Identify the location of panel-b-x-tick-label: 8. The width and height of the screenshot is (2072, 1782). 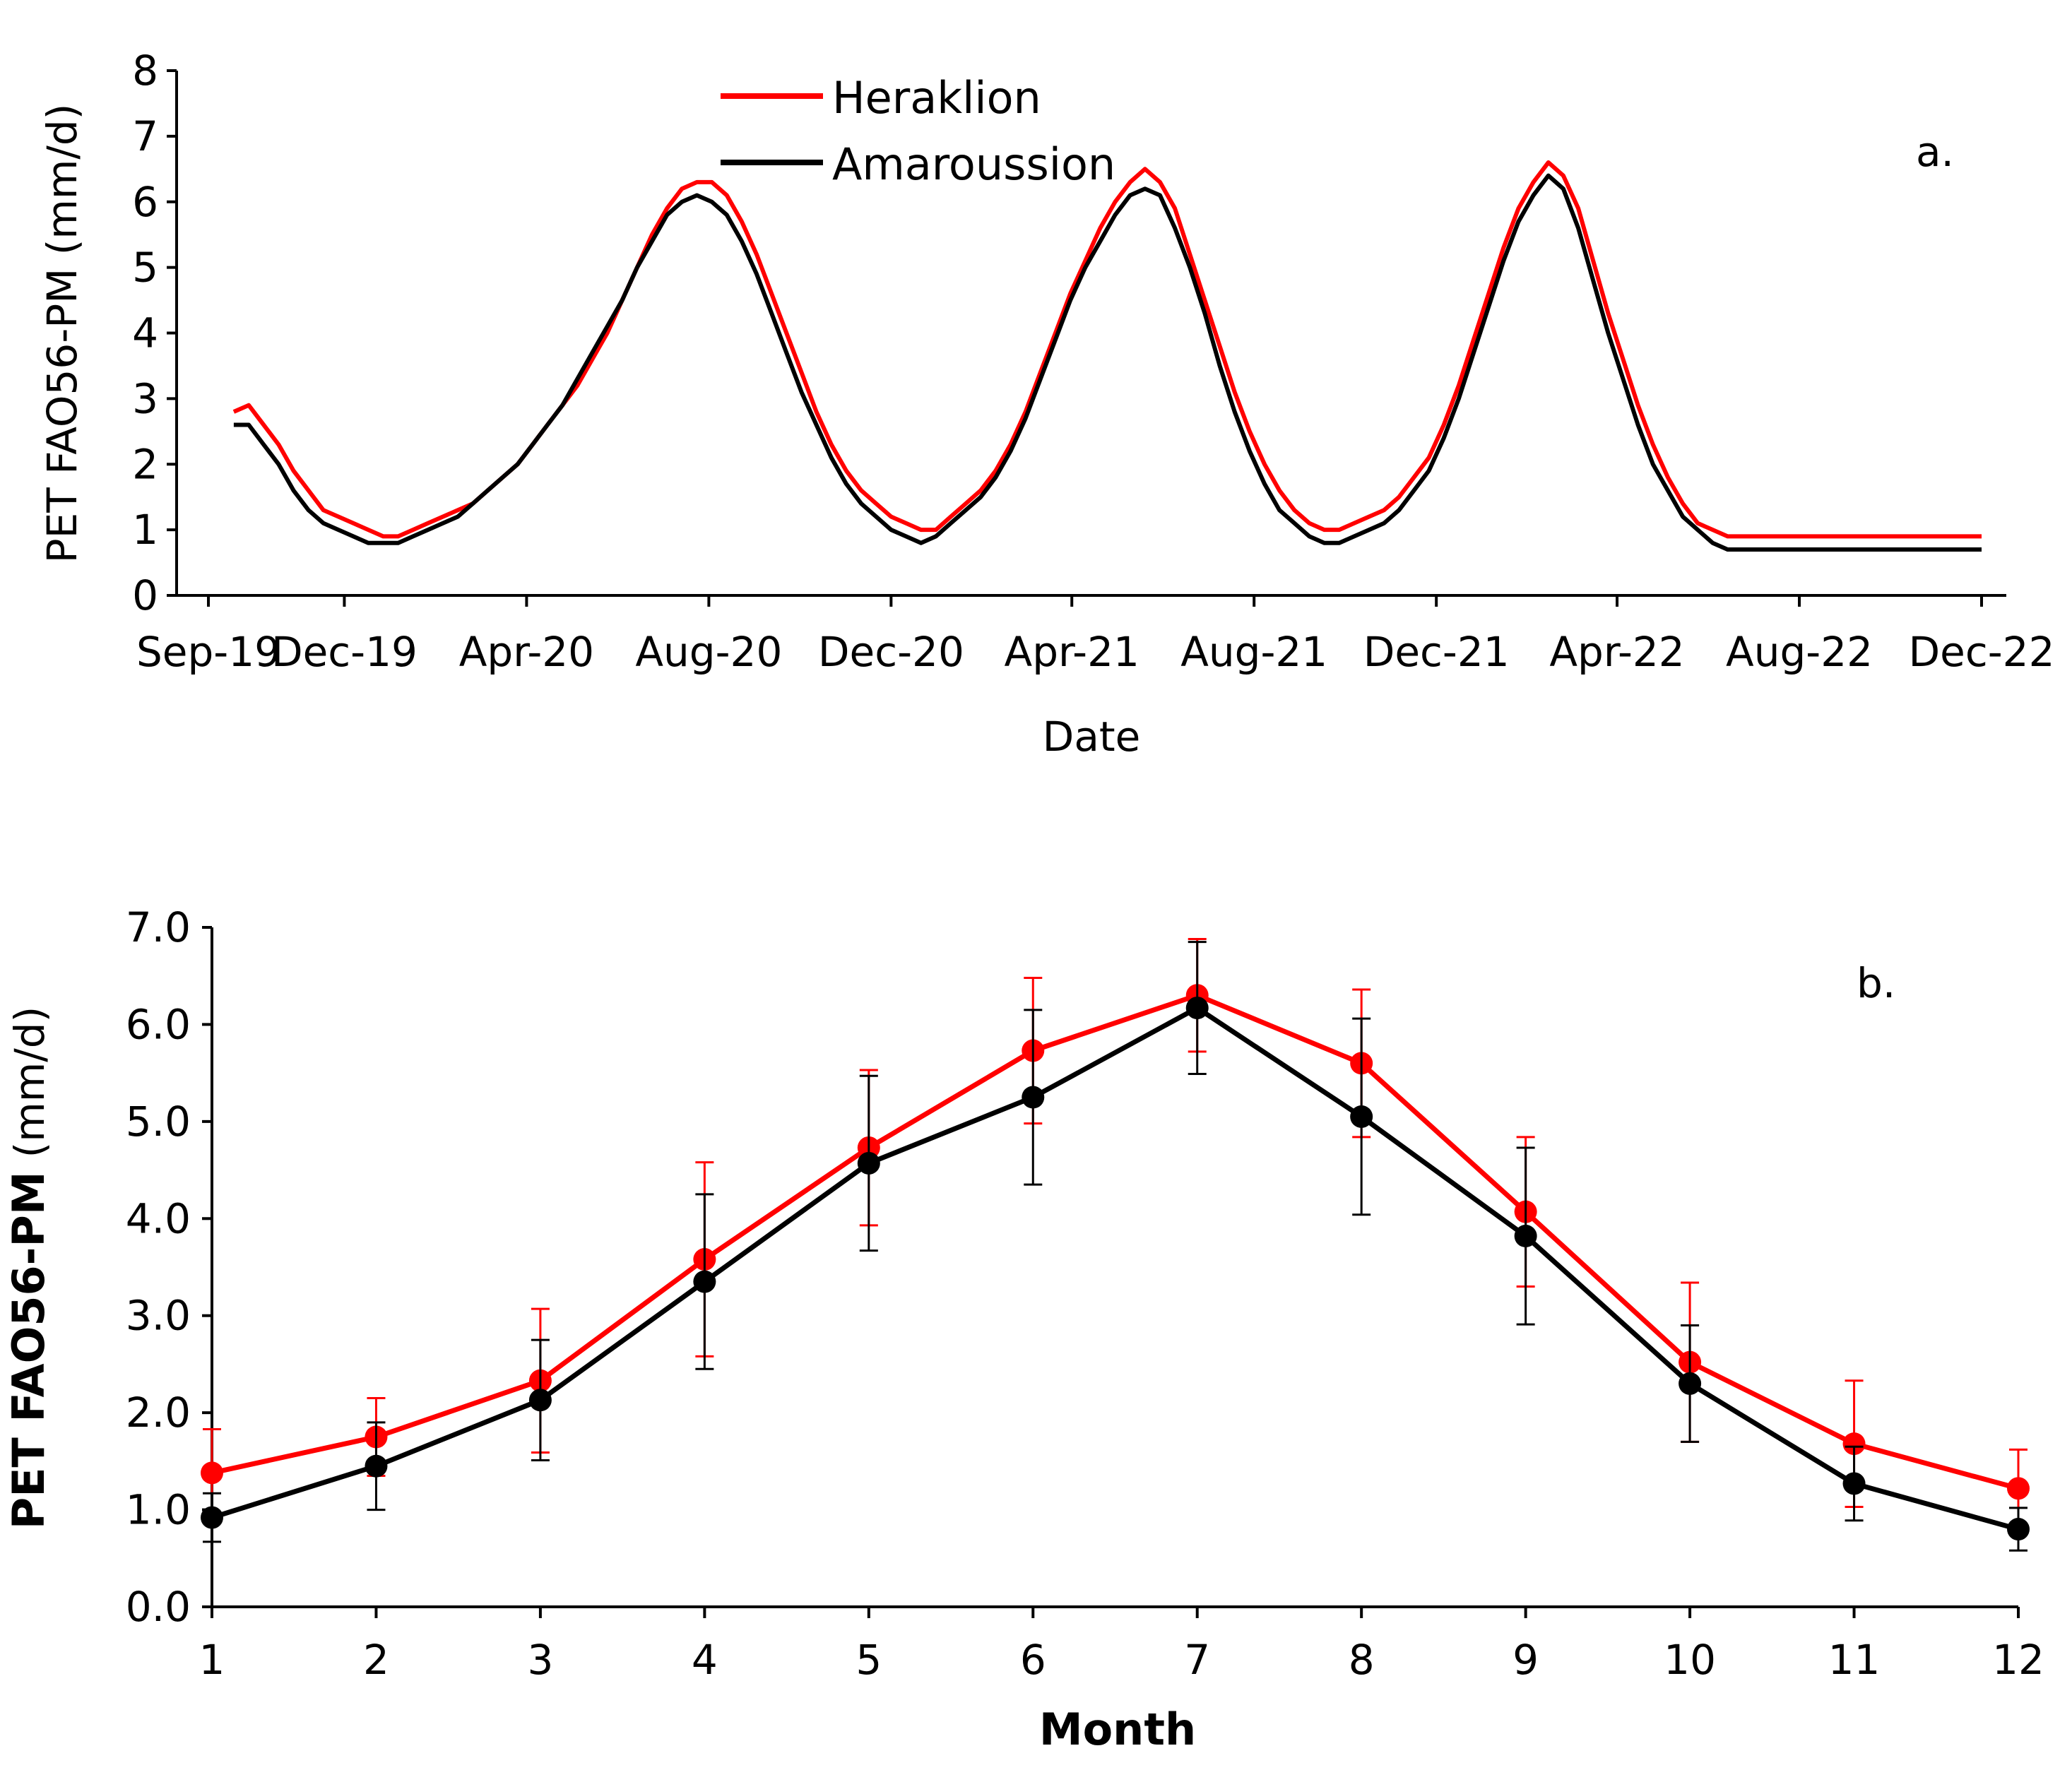
(1362, 1660).